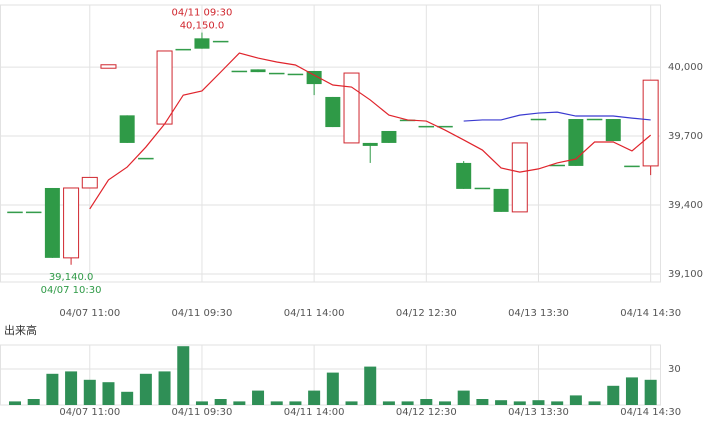  I want to click on y-tick-label: 39,400, so click(685, 205).